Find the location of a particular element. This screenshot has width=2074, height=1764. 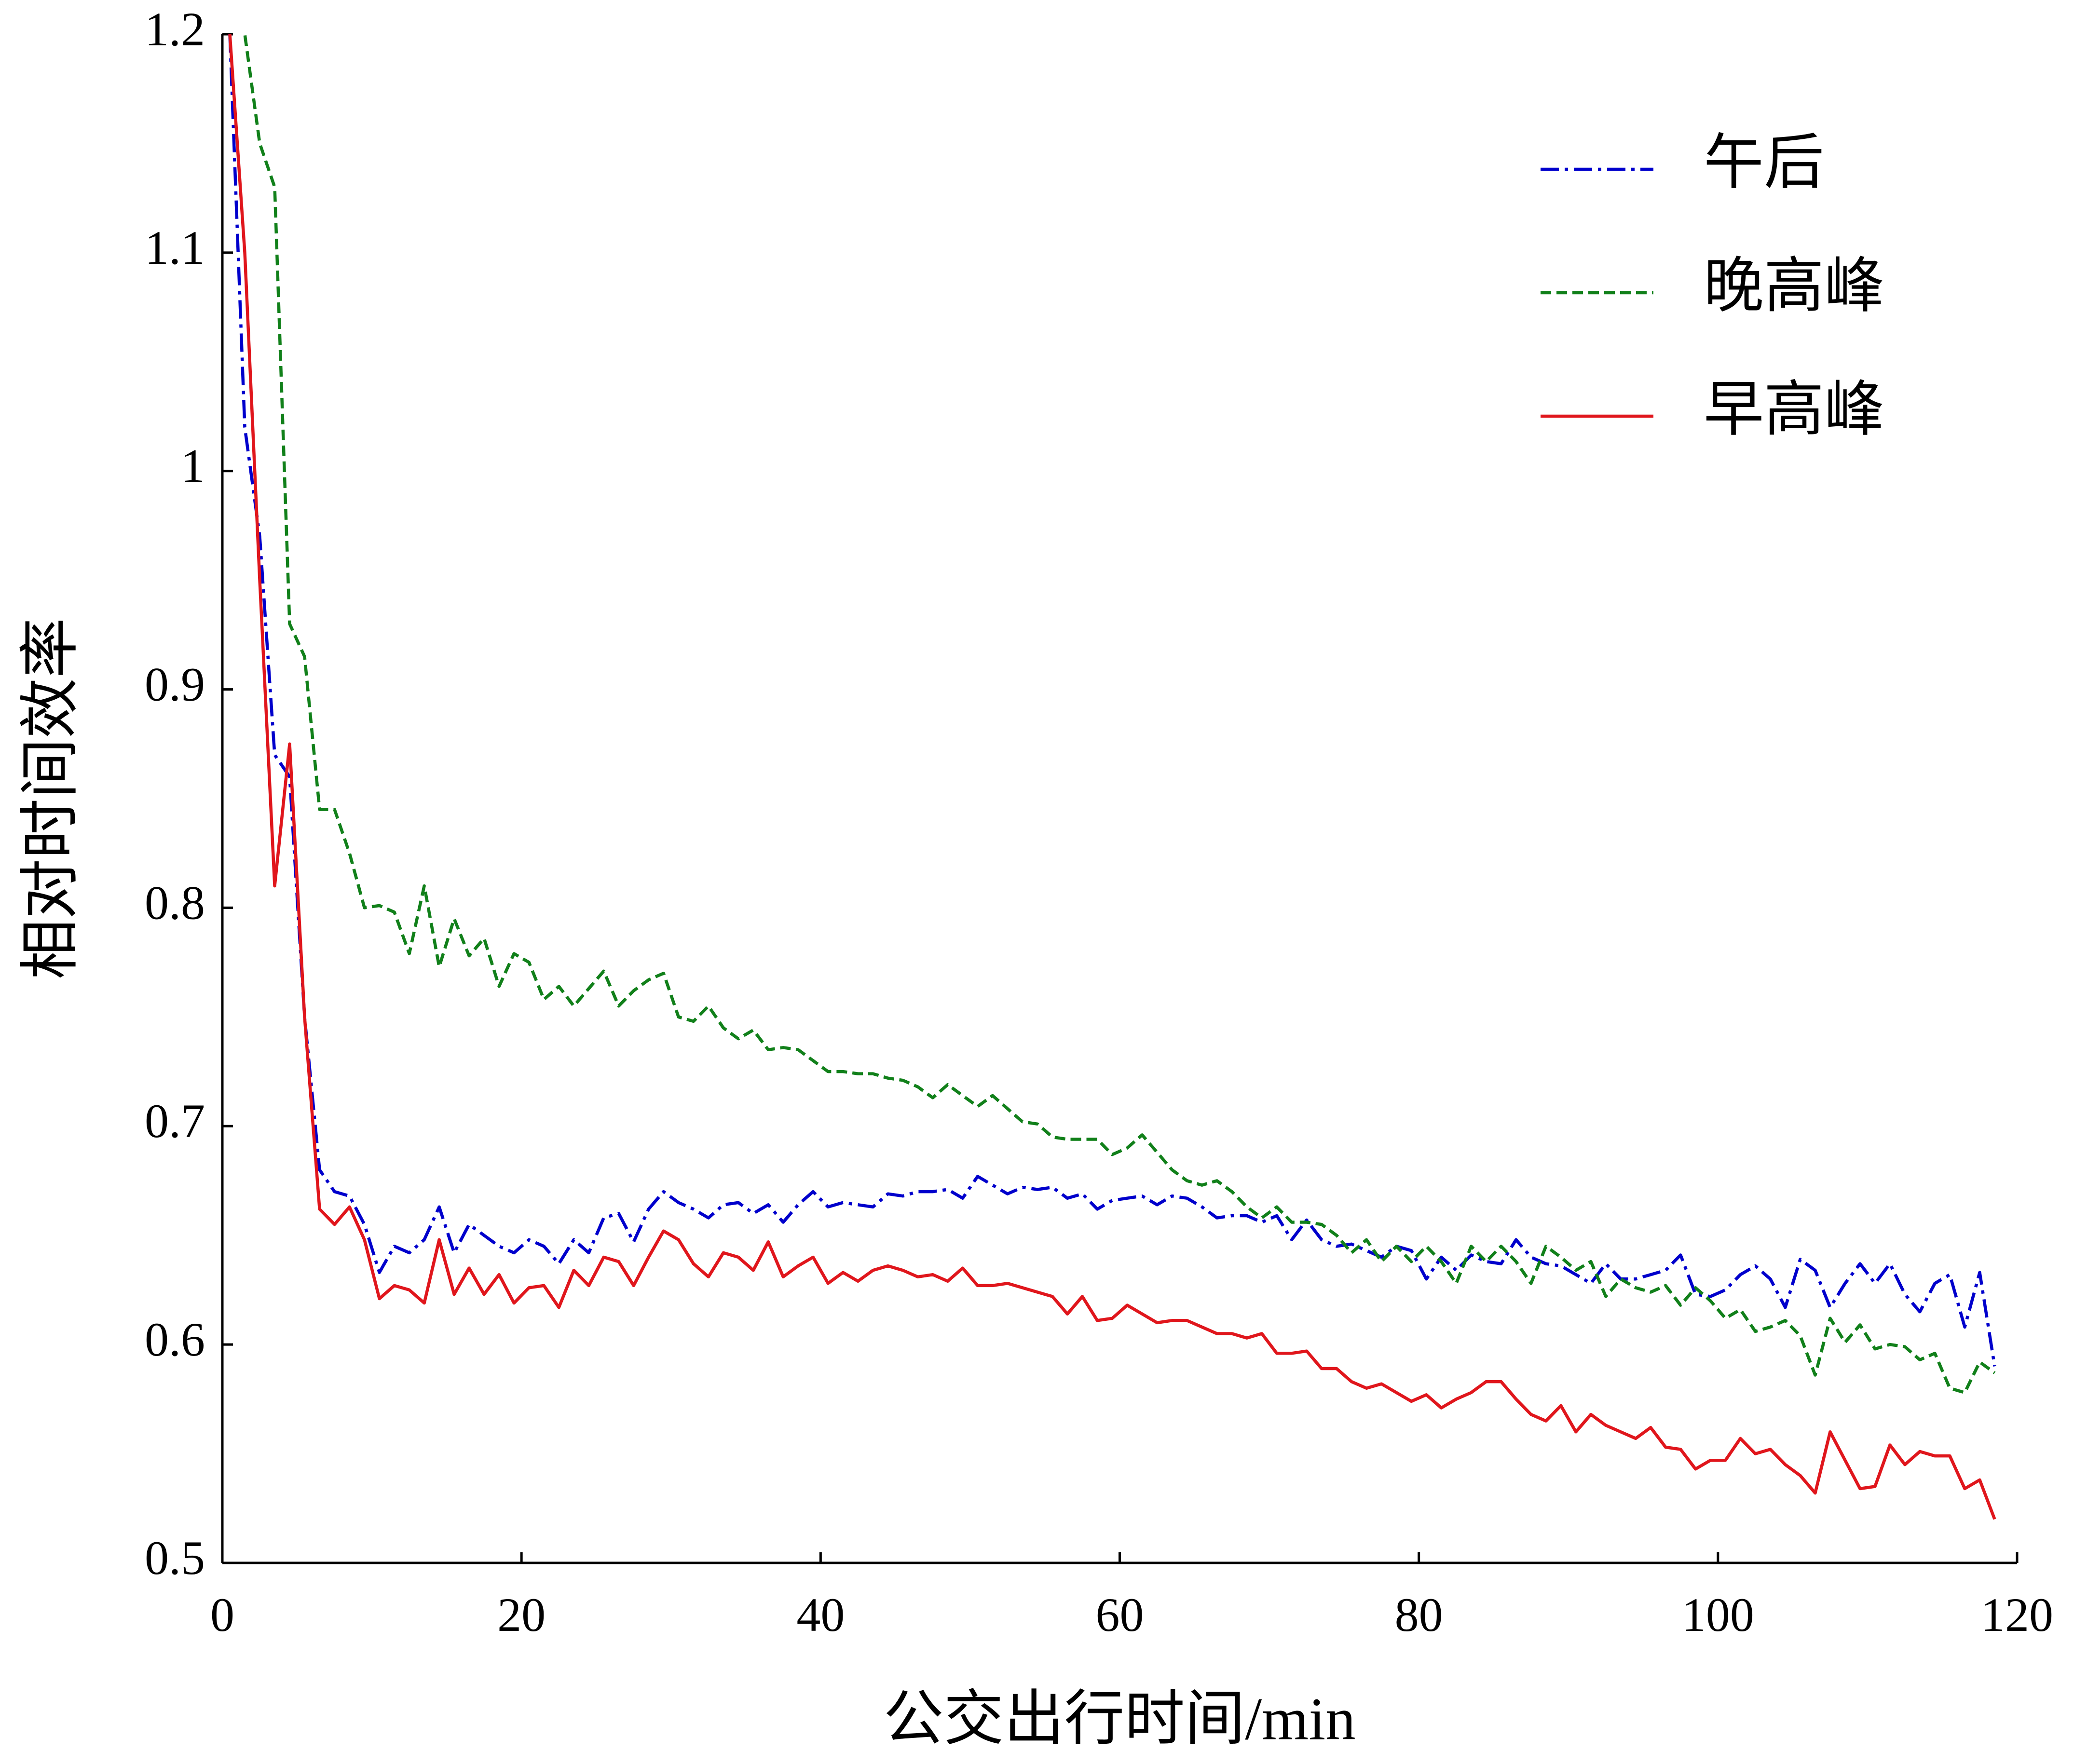

legend-label: 午后 is located at coordinates (1764, 164).